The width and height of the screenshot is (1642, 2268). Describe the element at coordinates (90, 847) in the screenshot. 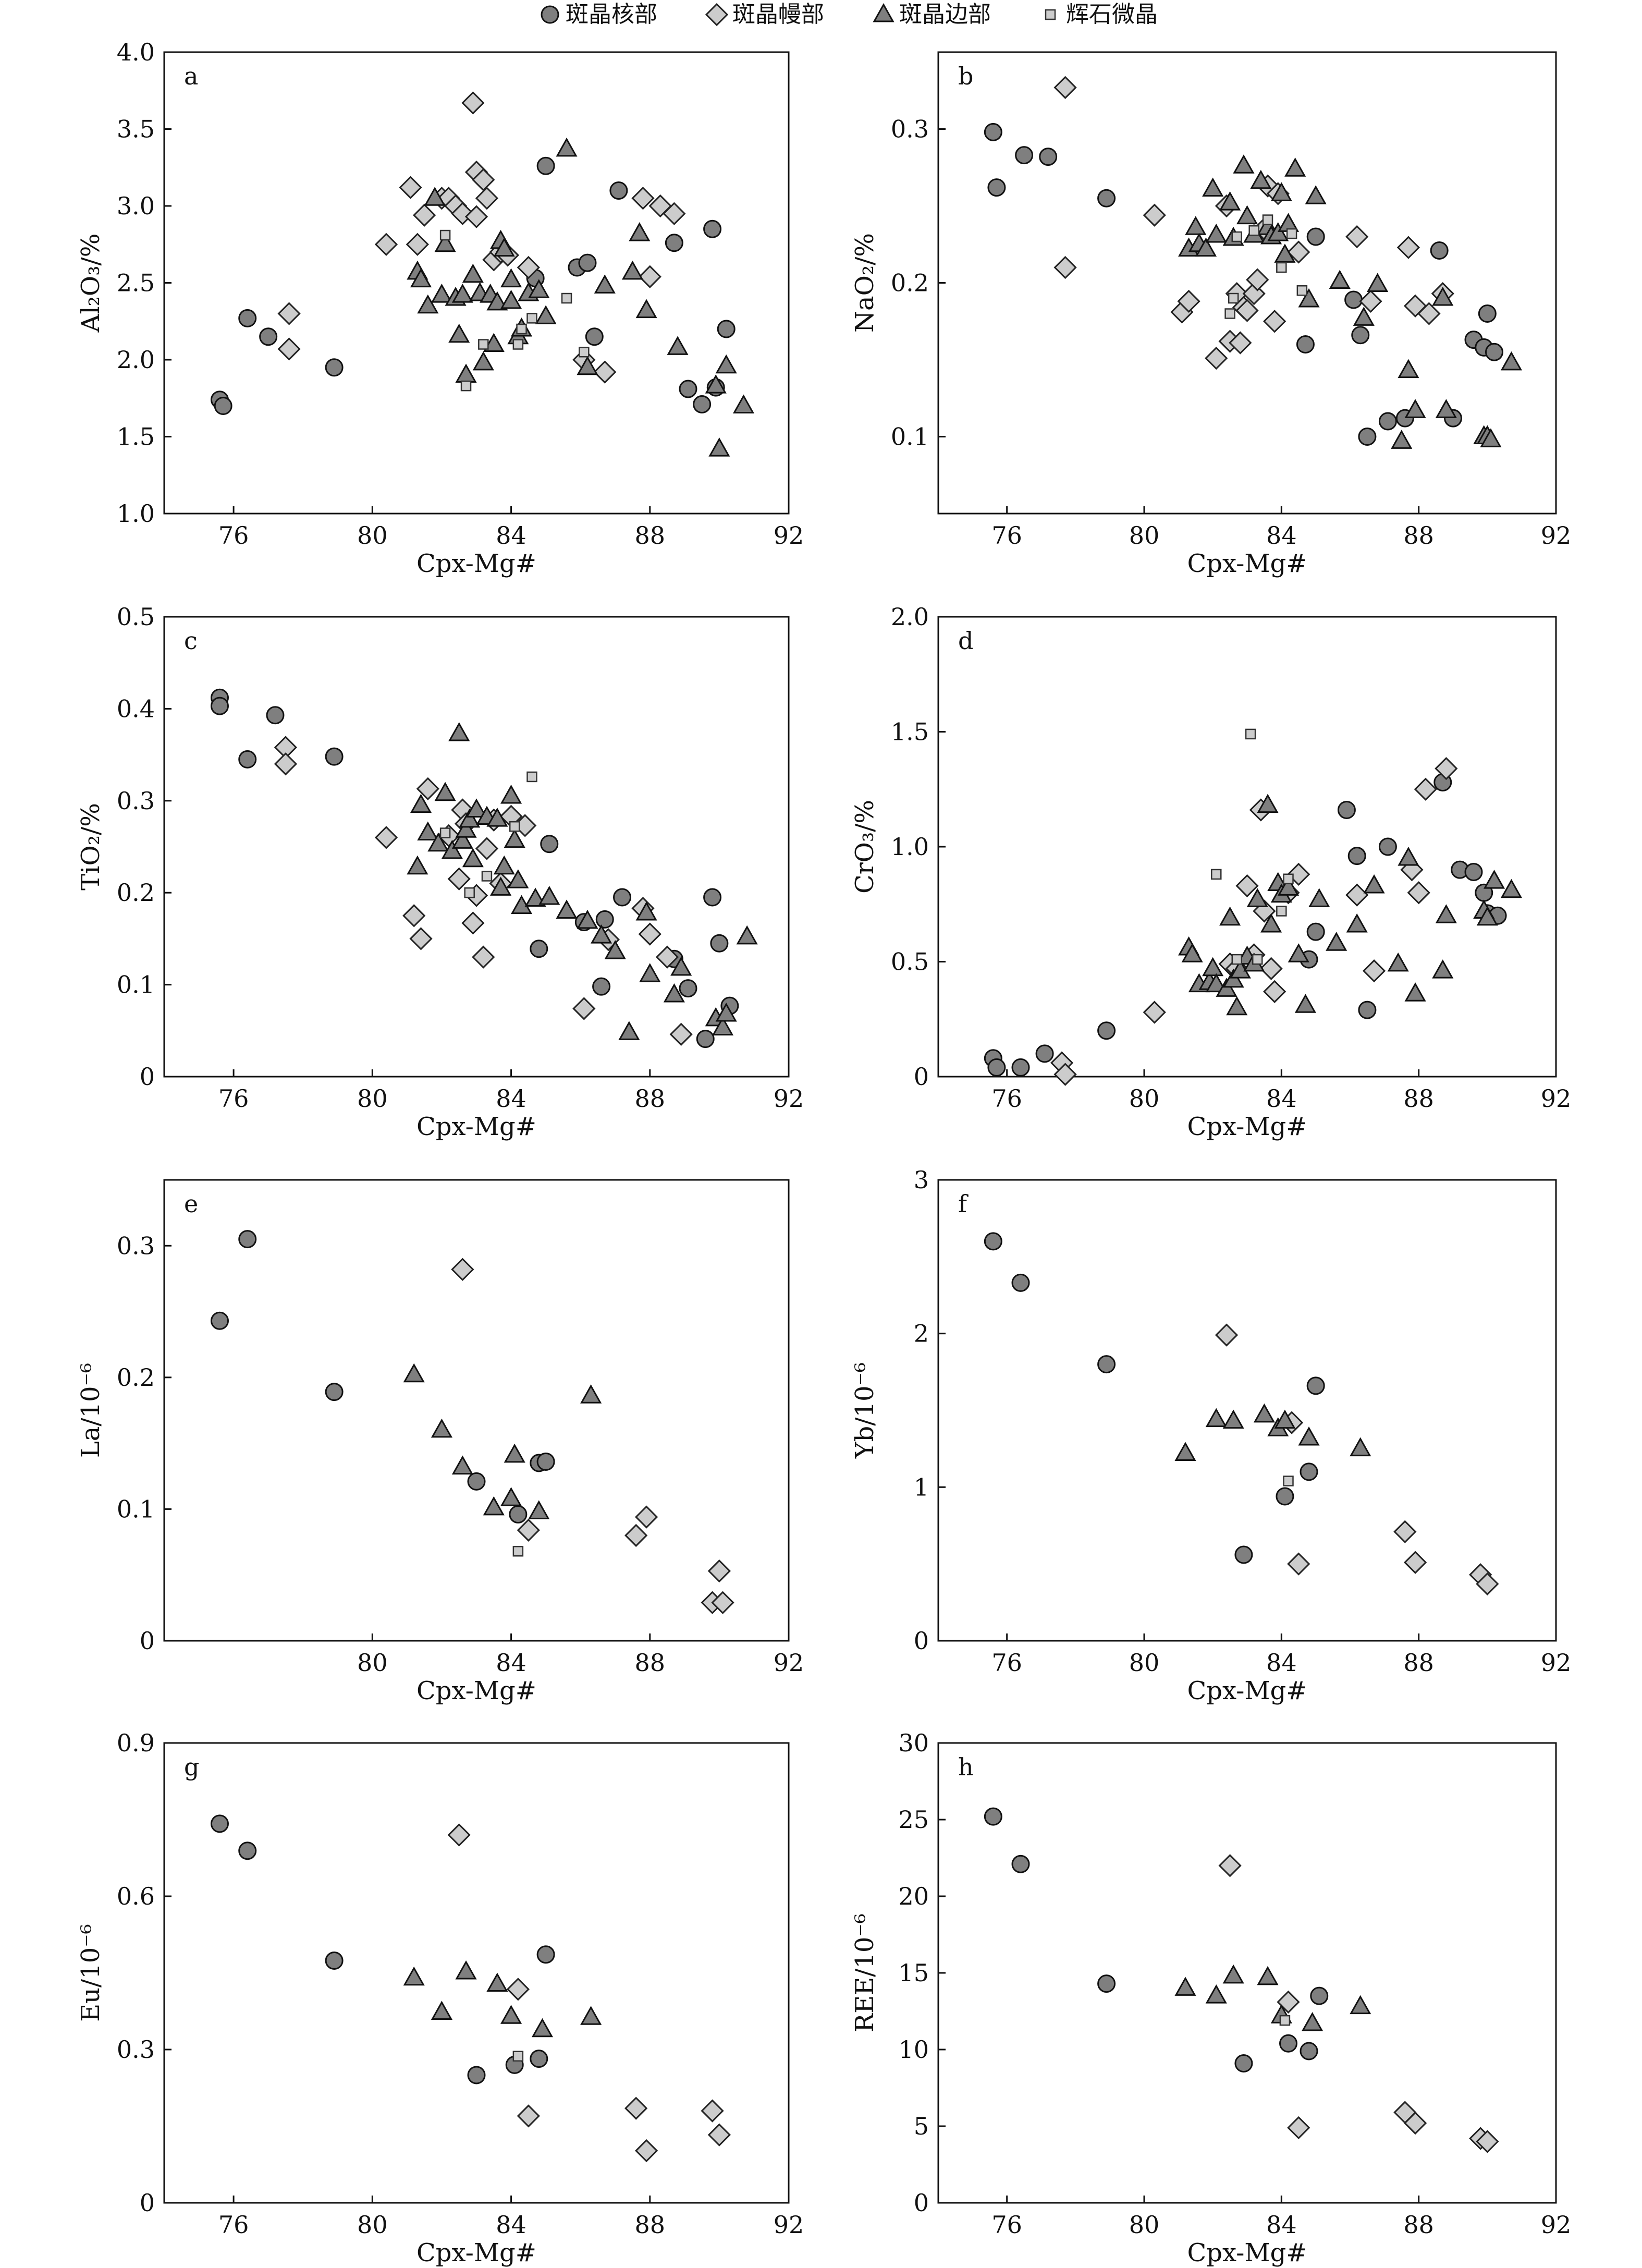

I see `y-axis-label: TiO₂/%` at that location.